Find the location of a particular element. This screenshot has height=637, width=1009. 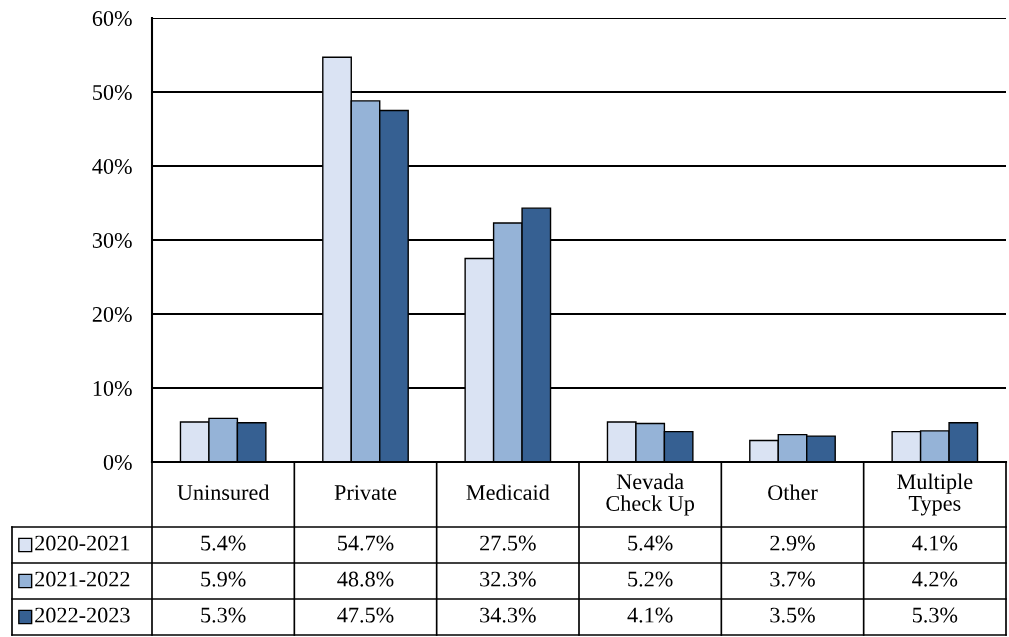

x-tick-label: Nevada Check Up is located at coordinates (650, 494).